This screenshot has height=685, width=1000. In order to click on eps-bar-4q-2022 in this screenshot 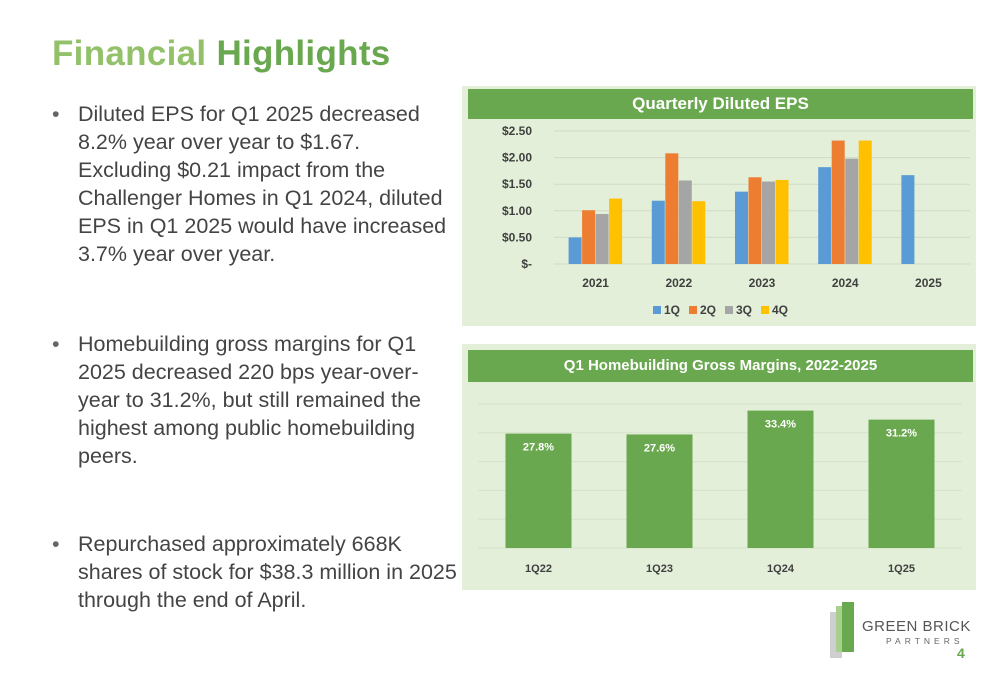, I will do `click(699, 232)`.